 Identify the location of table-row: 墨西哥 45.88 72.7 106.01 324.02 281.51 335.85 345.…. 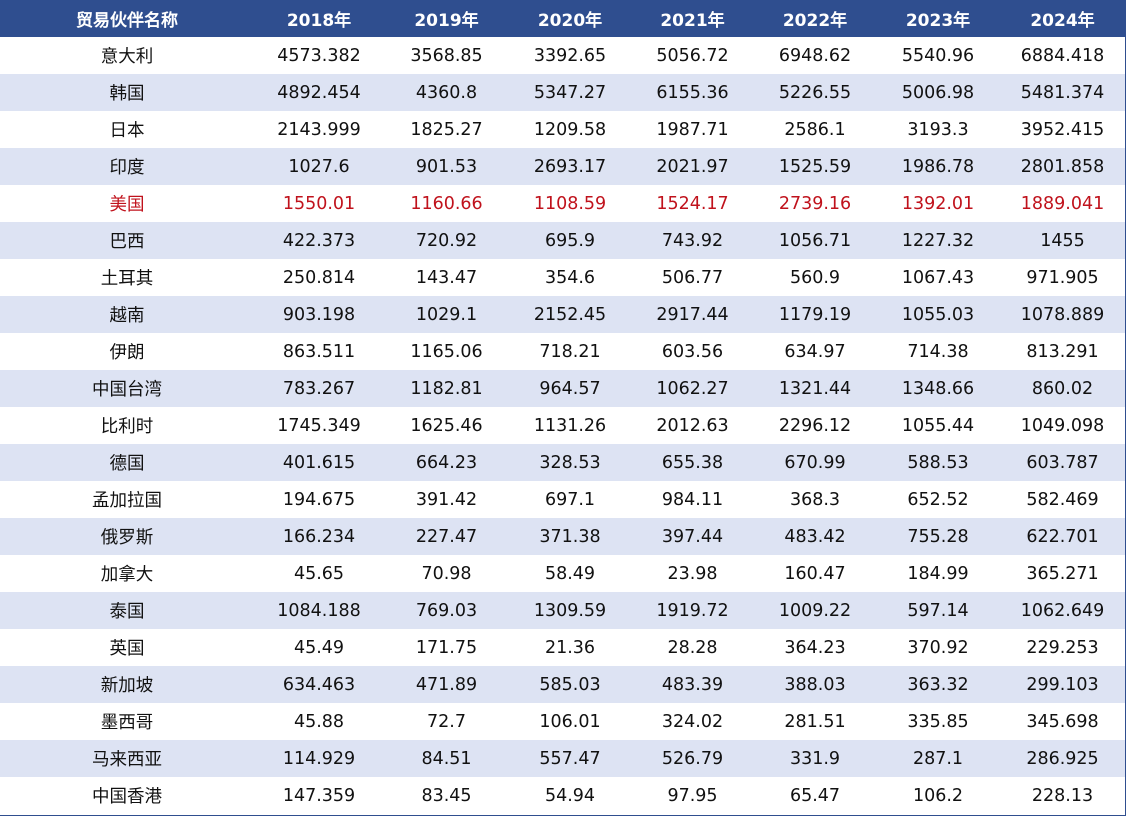
(562, 721).